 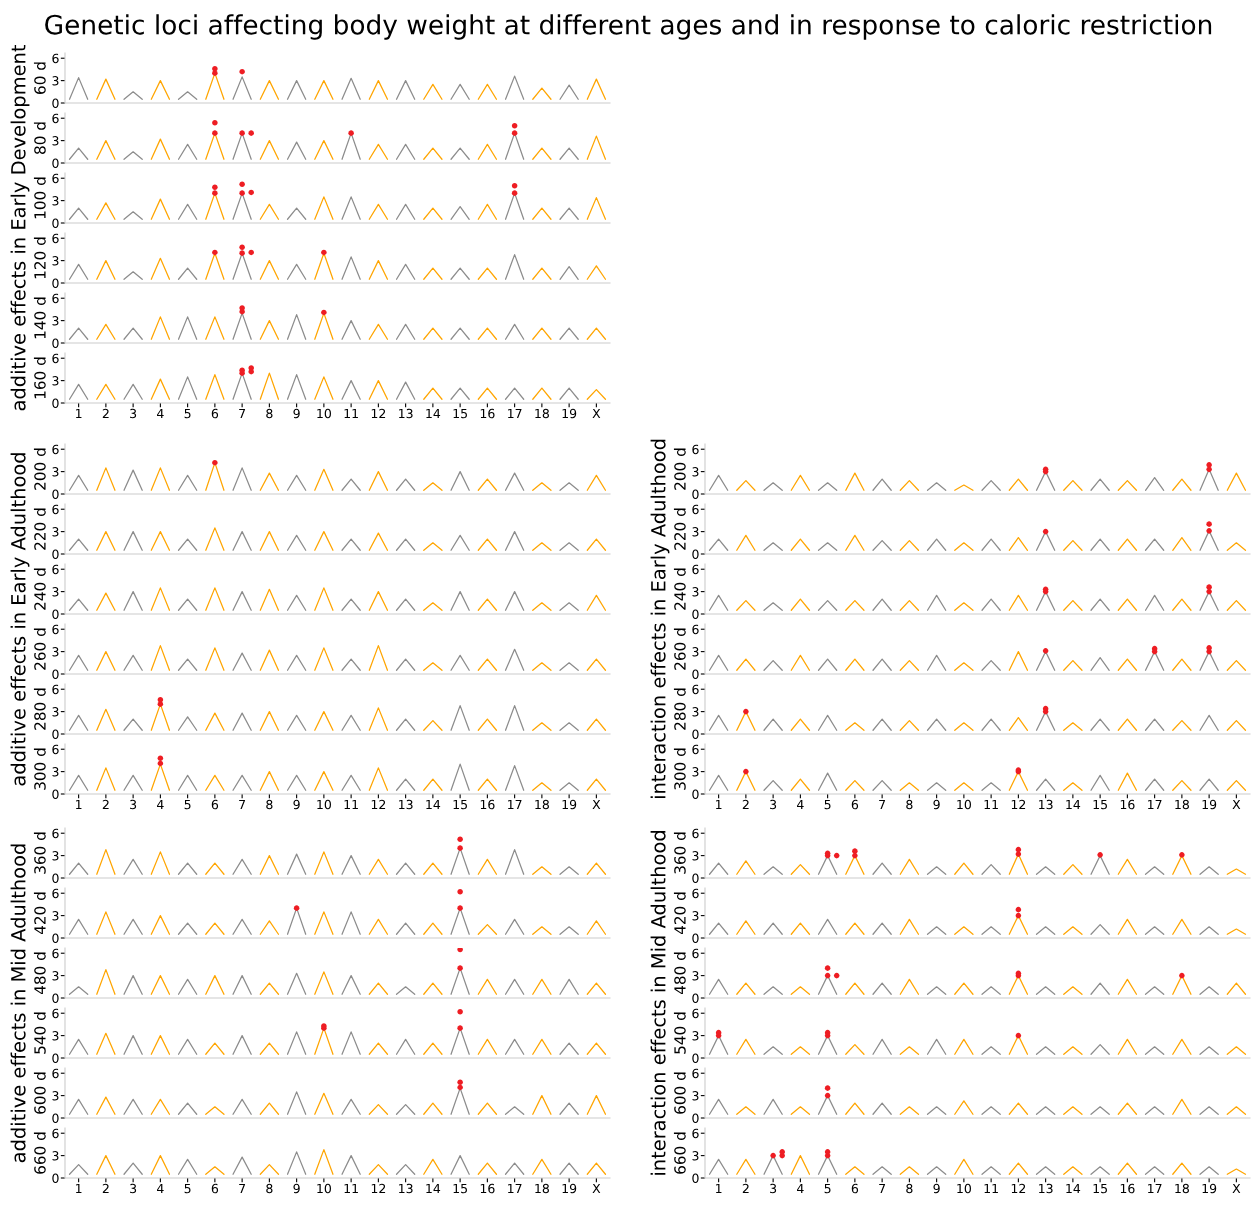 What do you see at coordinates (187, 804) in the screenshot?
I see `x-tick-label: 5` at bounding box center [187, 804].